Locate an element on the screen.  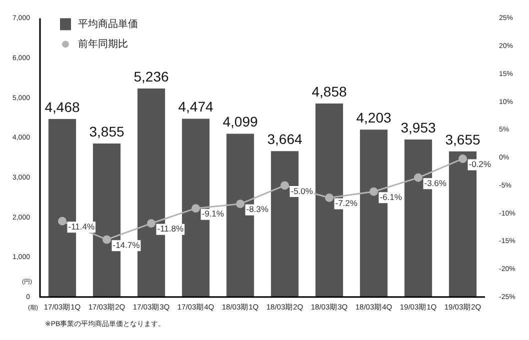
data-label: 3,855 is located at coordinates (106, 131).